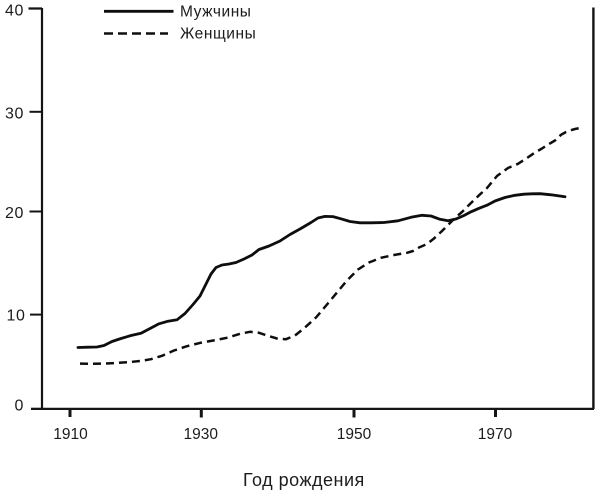 Image resolution: width=601 pixels, height=492 pixels. What do you see at coordinates (14, 11) in the screenshot?
I see `svg-text: 40` at bounding box center [14, 11].